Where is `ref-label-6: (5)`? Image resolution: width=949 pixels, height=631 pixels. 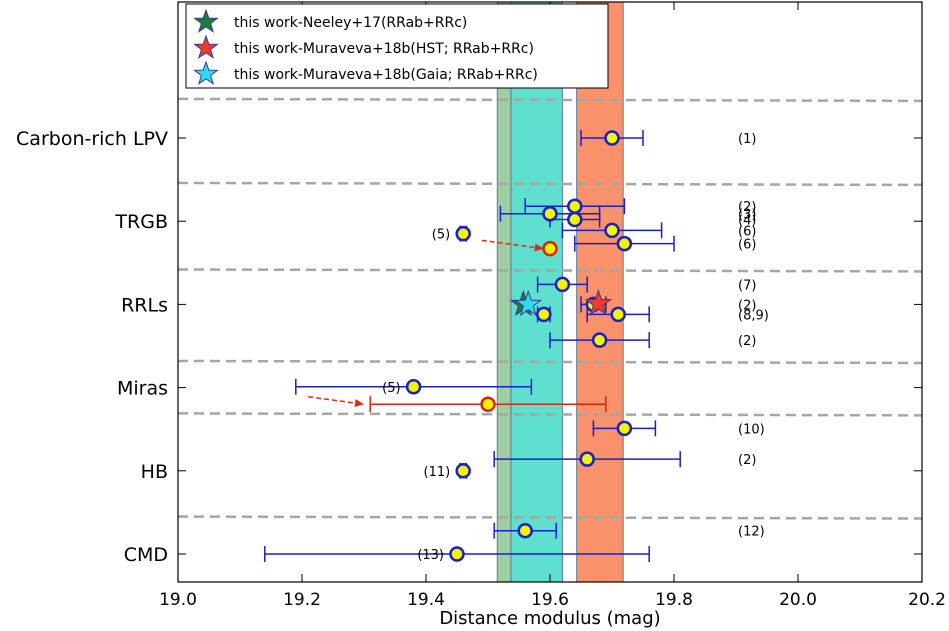
ref-label-6: (5) is located at coordinates (441, 235).